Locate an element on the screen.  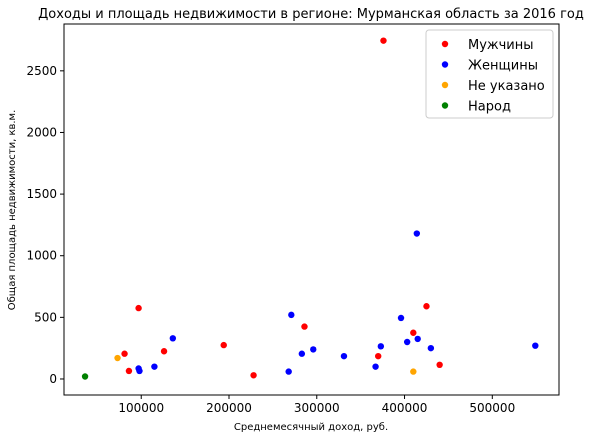
x-tick-label: 300000 is located at coordinates (317, 408).